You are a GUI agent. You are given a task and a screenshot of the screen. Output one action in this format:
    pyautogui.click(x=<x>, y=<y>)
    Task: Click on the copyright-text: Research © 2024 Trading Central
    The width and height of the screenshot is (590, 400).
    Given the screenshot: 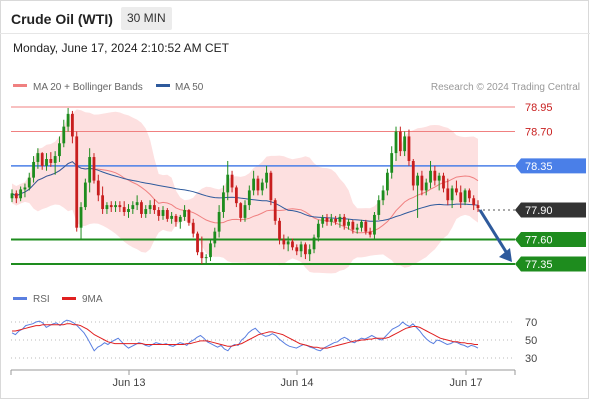 What is the action you would take?
    pyautogui.click(x=505, y=87)
    